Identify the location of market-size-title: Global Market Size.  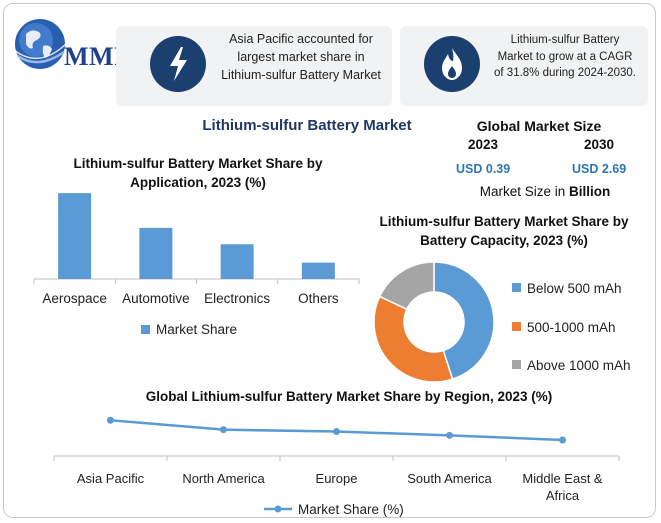
(539, 126).